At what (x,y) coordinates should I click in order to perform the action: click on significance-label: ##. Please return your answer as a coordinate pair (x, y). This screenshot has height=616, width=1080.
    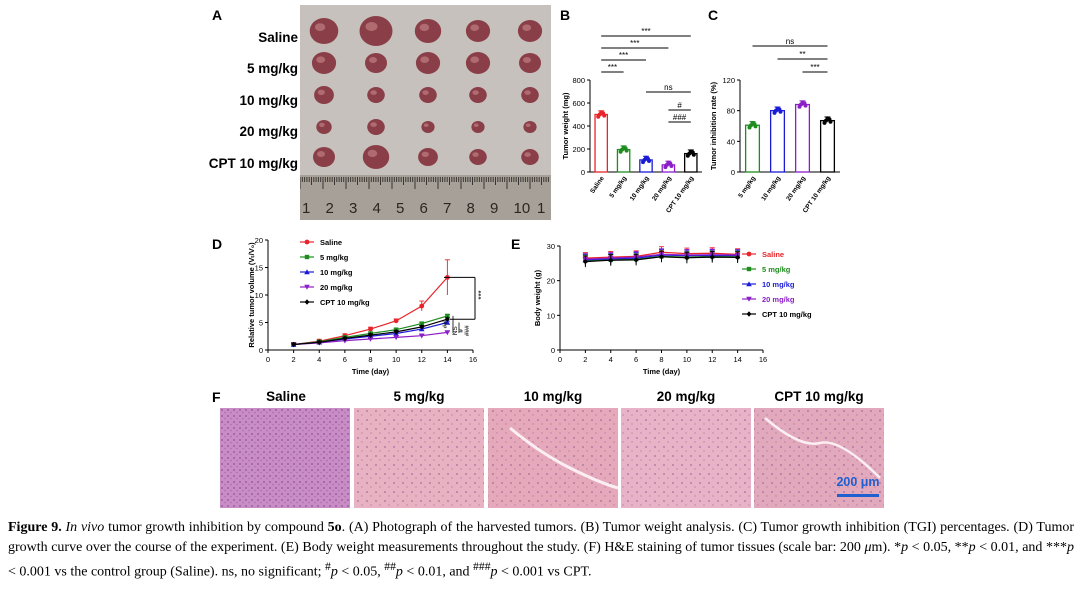
    Looking at the image, I should click on (445, 325).